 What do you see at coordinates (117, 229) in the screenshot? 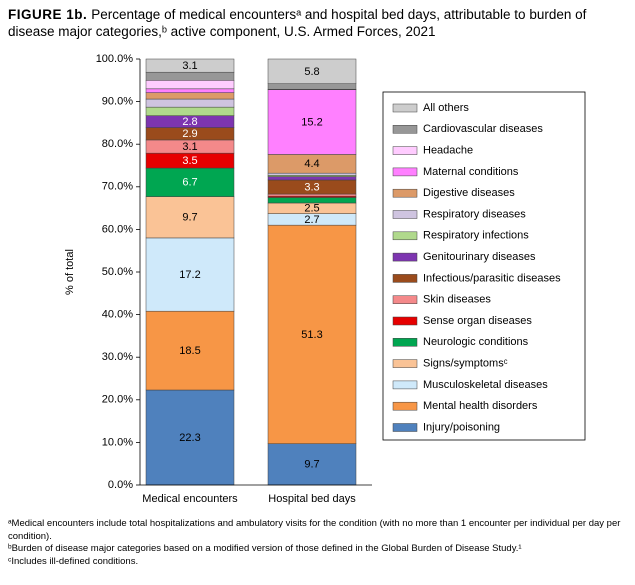
I see `y-tick-label: 60.0%` at bounding box center [117, 229].